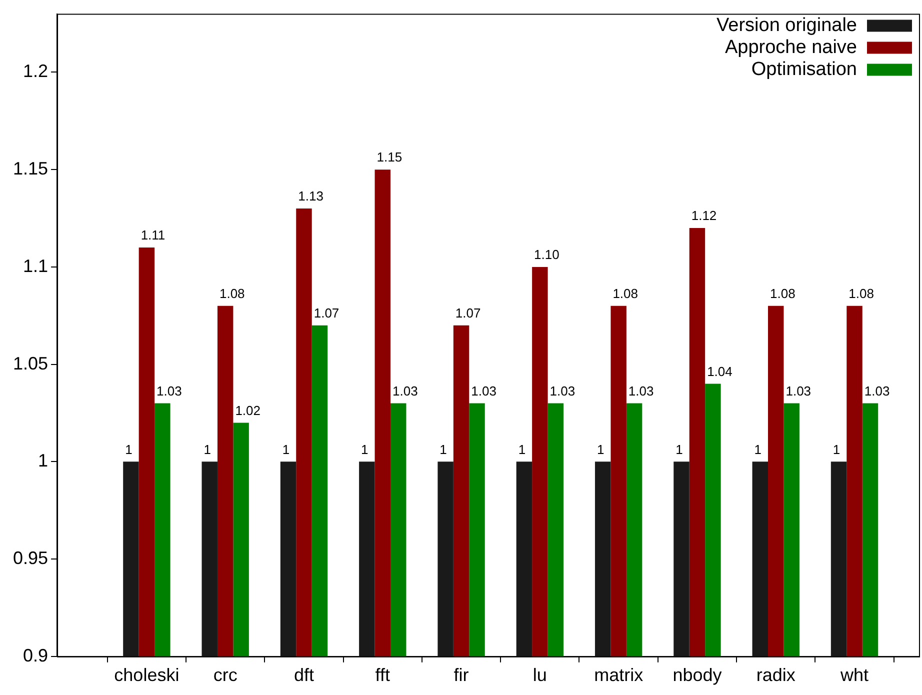 The image size is (922, 695). I want to click on y-tick-label: 0.95, so click(30, 558).